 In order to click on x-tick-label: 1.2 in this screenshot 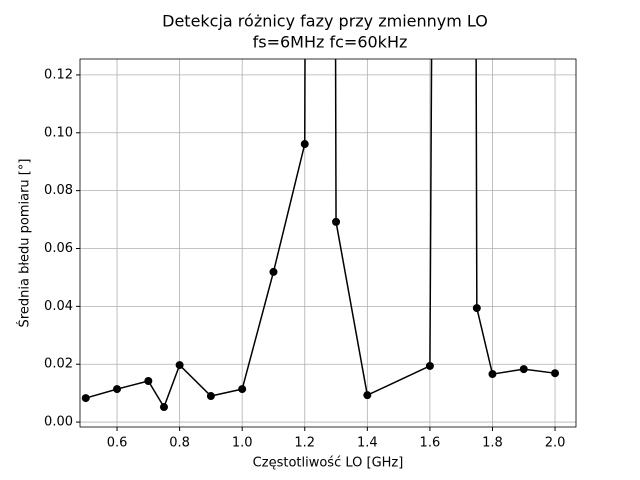, I will do `click(304, 443)`.